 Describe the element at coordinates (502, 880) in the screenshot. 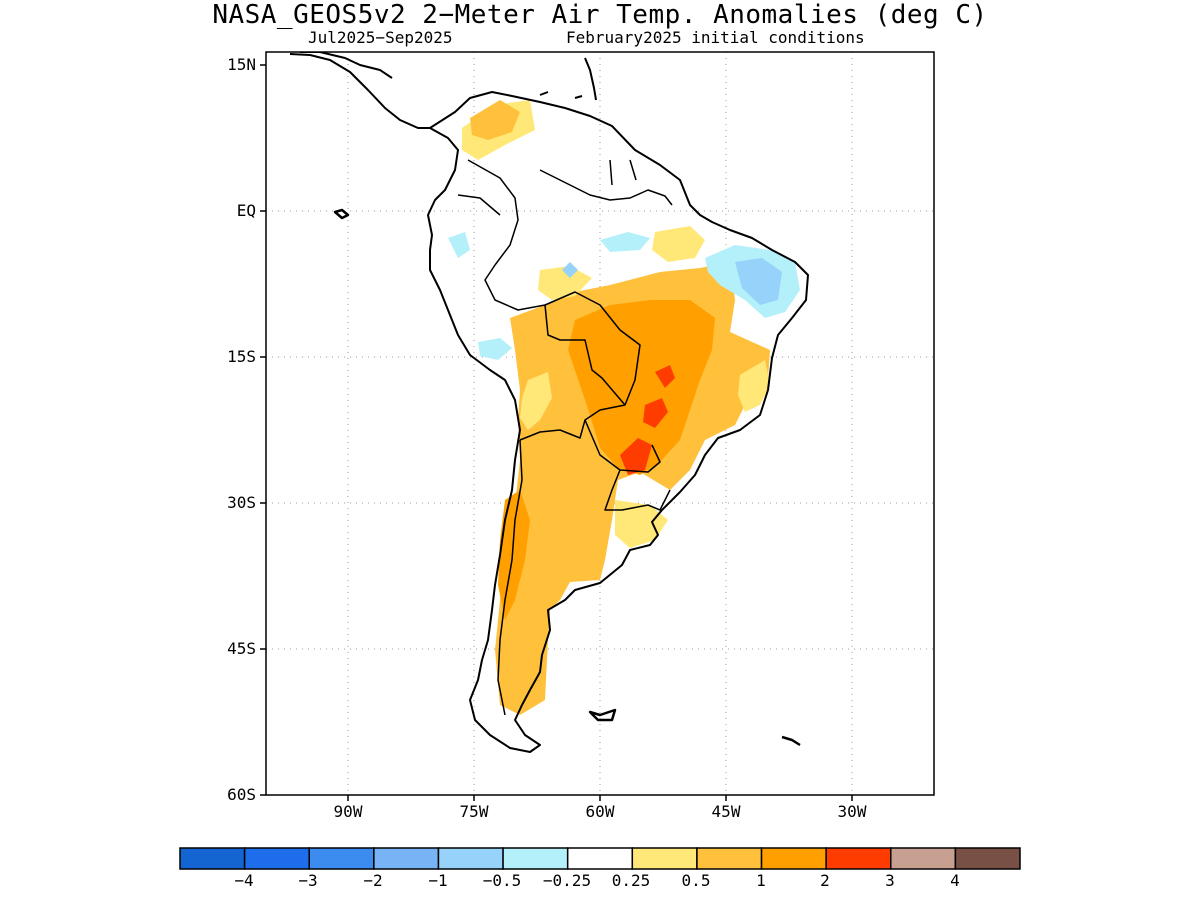

I see `colorbar-label: −0.5` at that location.